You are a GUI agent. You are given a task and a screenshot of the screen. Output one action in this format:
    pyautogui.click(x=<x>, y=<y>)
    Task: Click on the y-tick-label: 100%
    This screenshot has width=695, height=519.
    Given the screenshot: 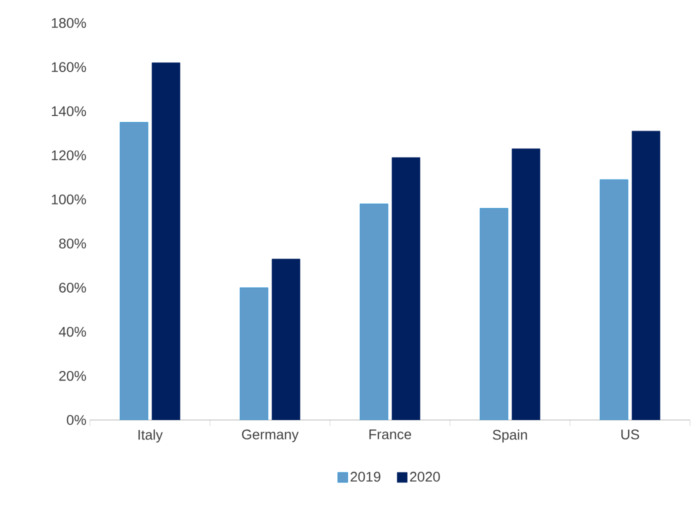 What is the action you would take?
    pyautogui.click(x=69, y=199)
    